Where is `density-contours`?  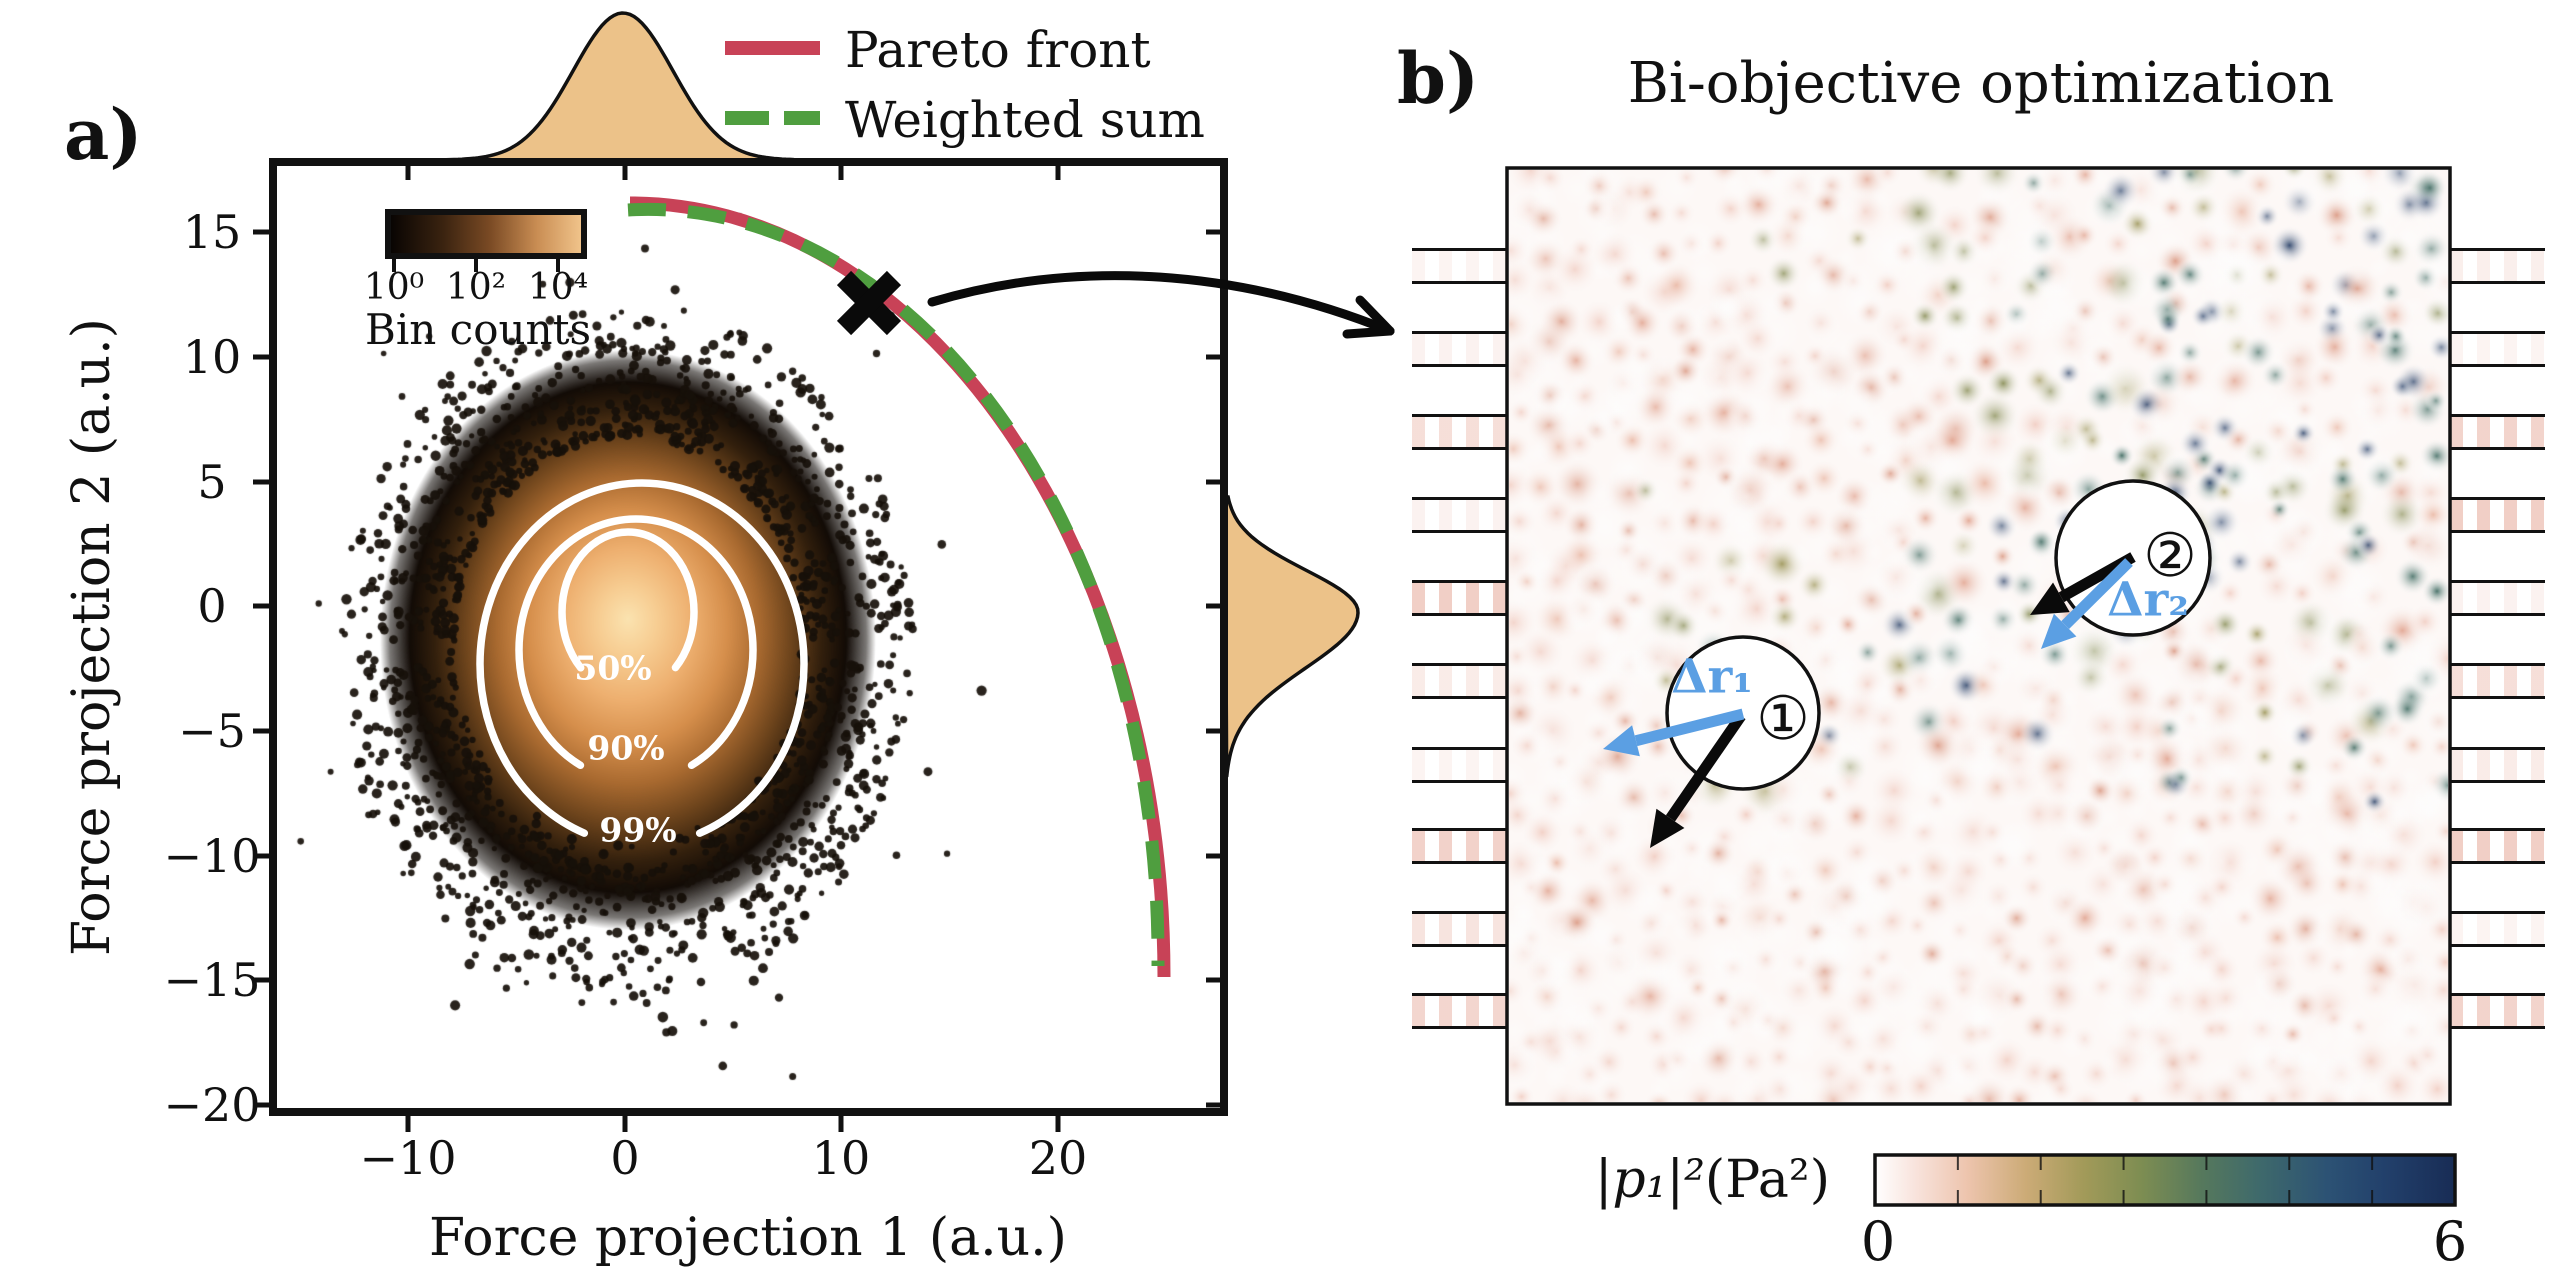
density-contours is located at coordinates (642, 664).